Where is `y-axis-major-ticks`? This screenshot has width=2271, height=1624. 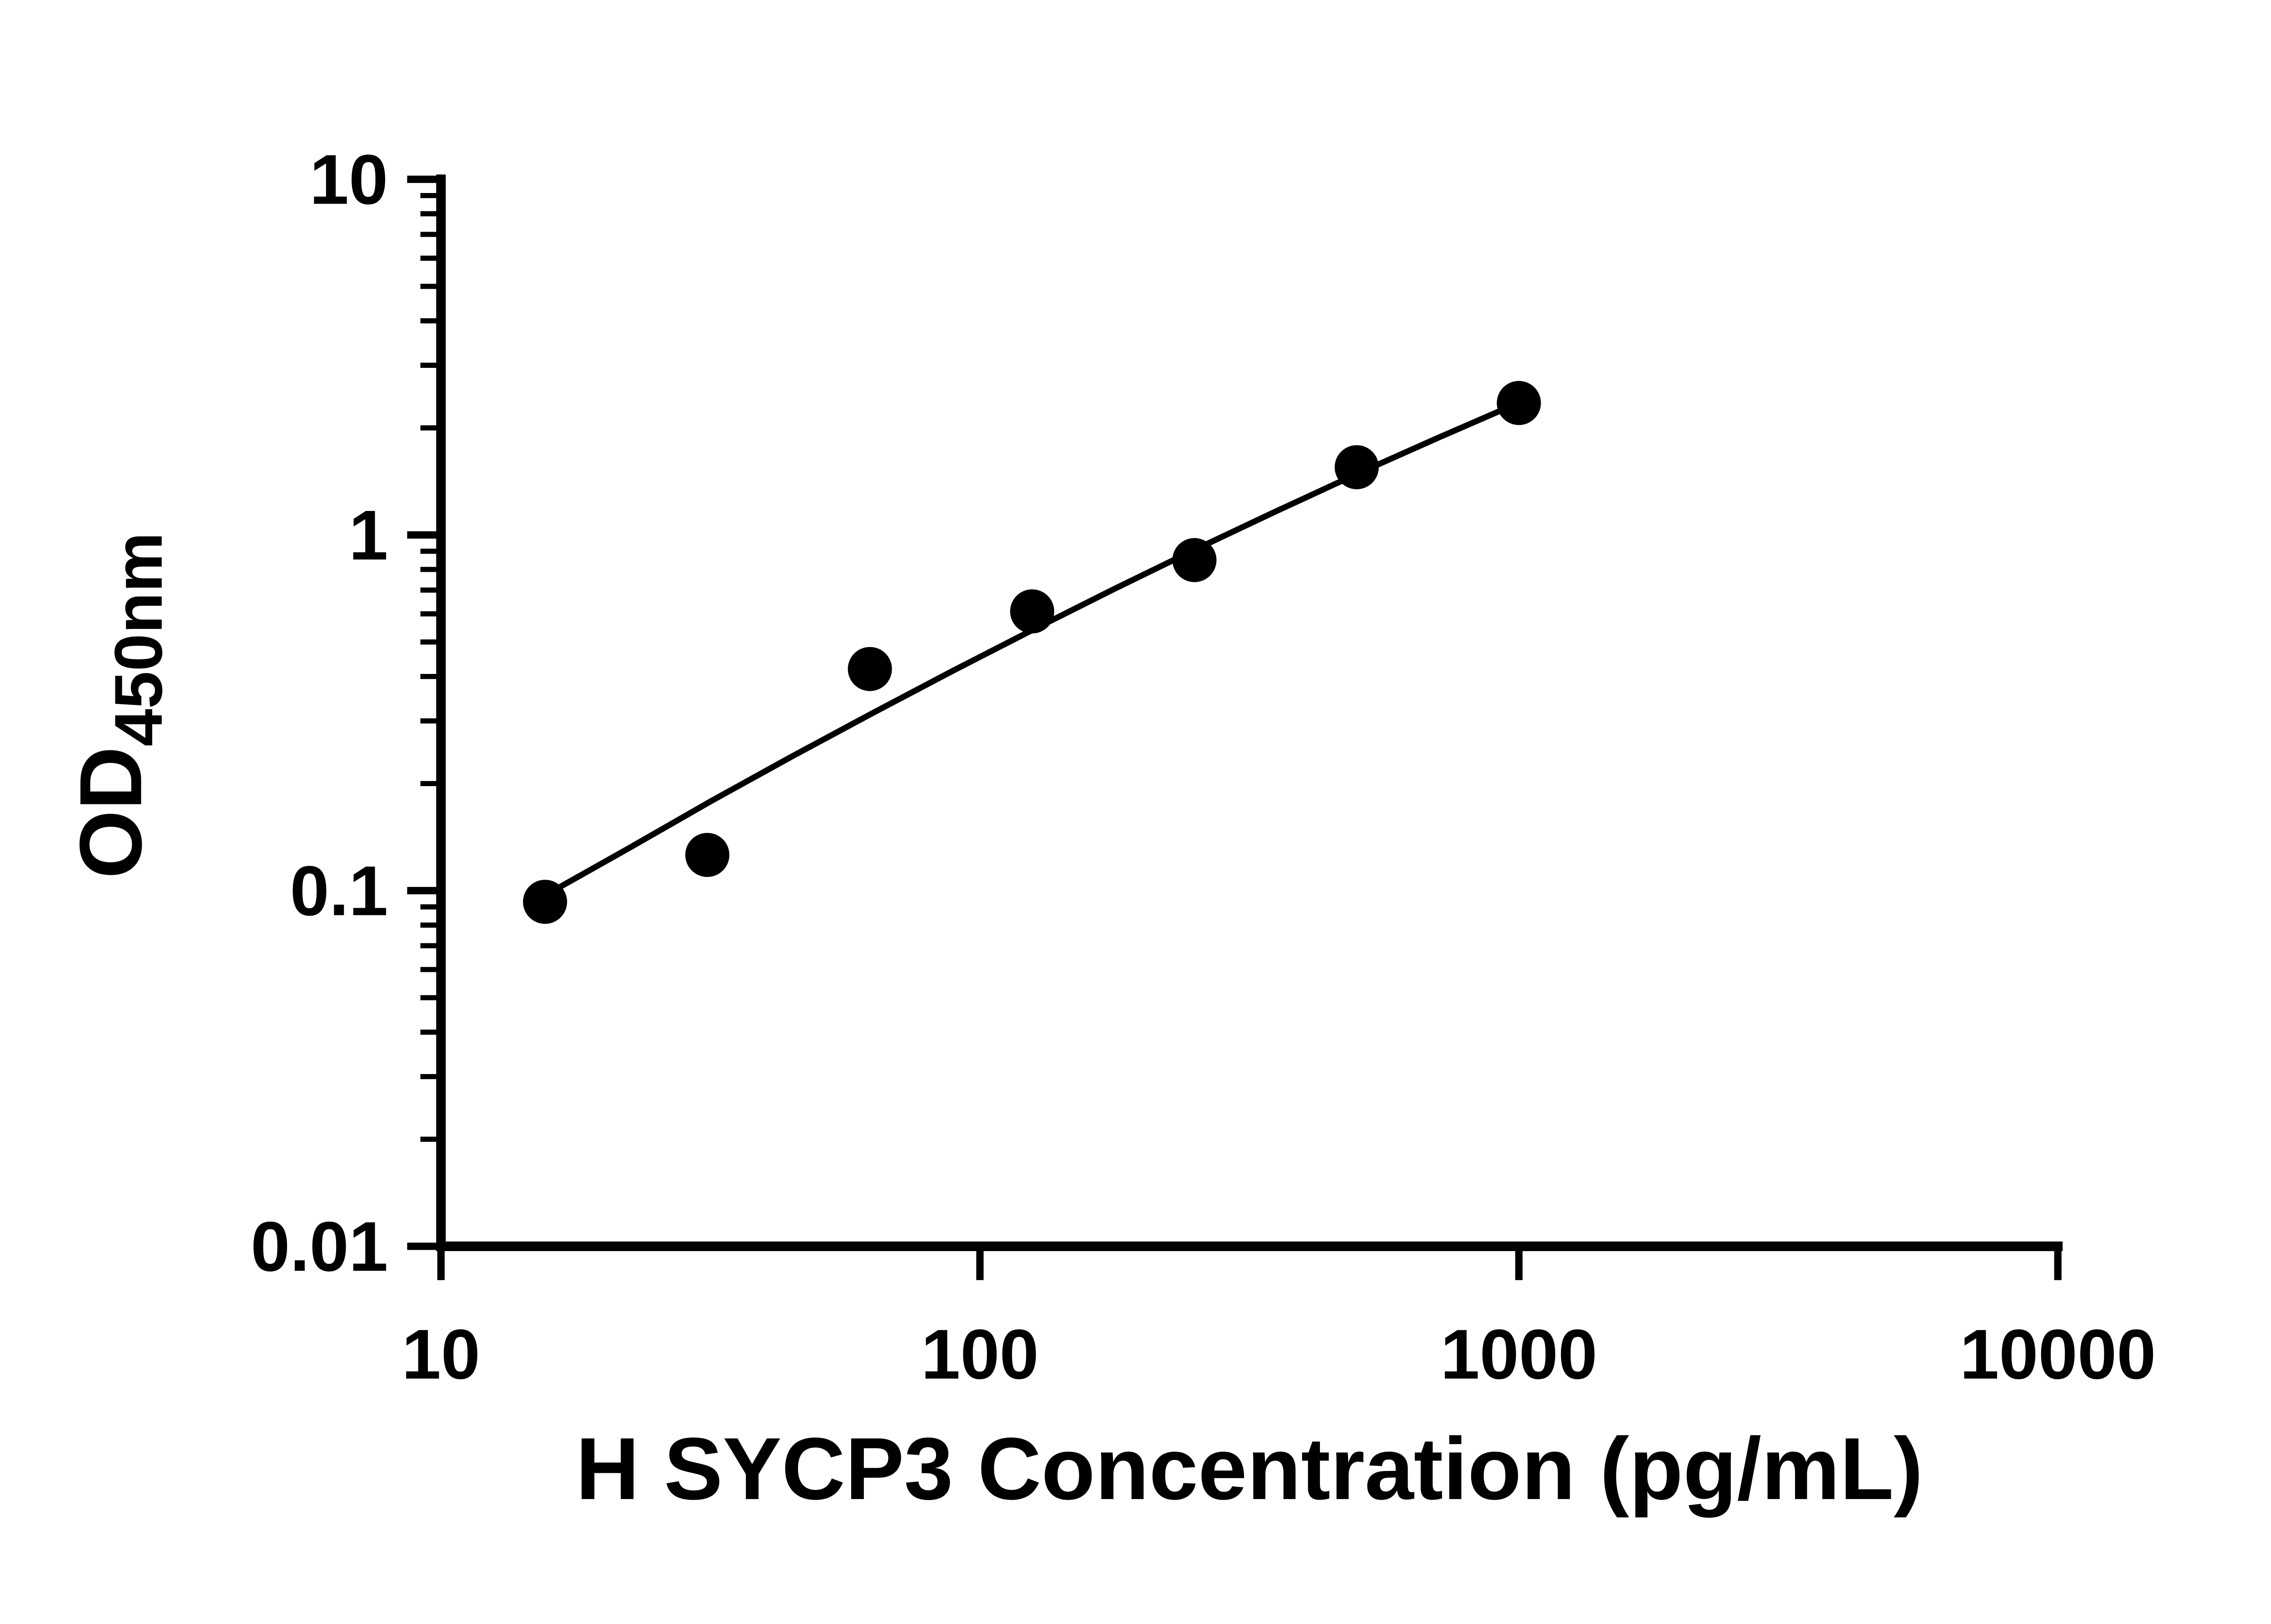 y-axis-major-ticks is located at coordinates (422, 712).